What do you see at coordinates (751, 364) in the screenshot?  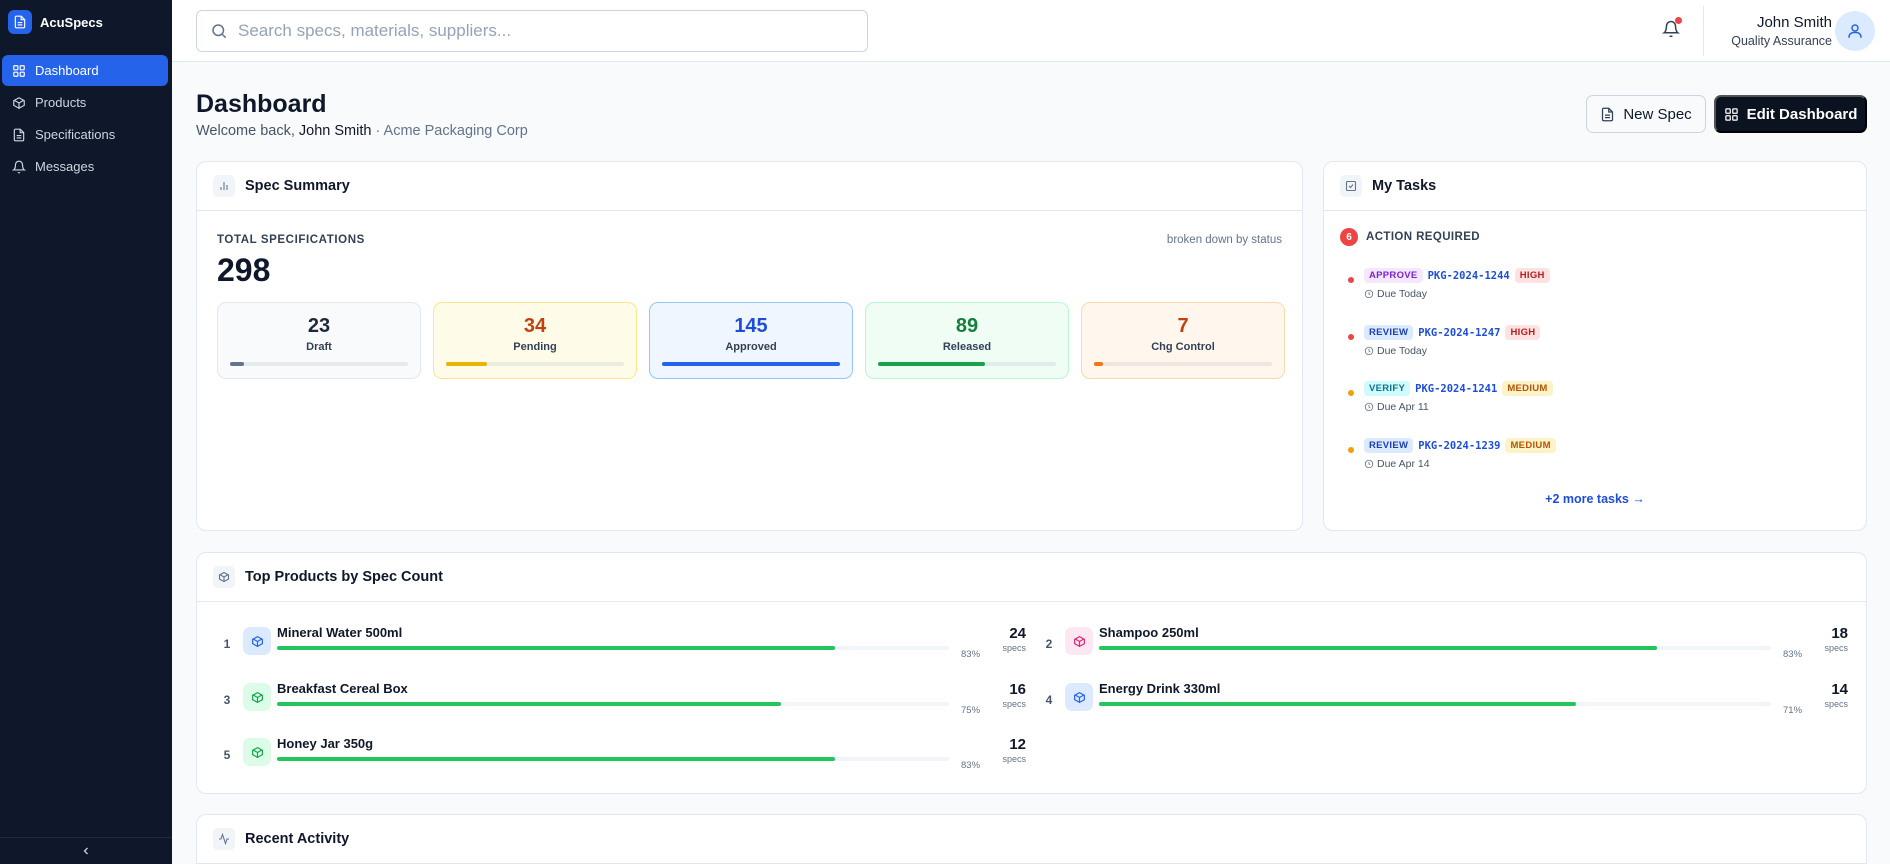 I see `status-fill` at bounding box center [751, 364].